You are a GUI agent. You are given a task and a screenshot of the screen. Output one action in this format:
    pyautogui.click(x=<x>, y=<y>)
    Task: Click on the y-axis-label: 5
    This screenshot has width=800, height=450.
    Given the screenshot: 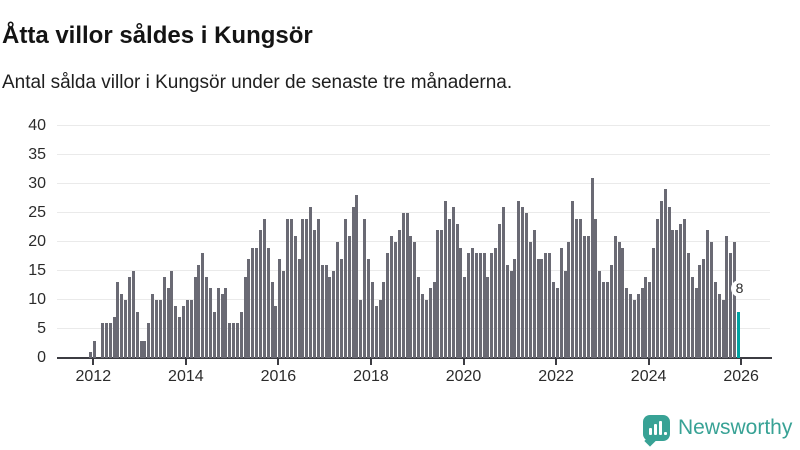 What is the action you would take?
    pyautogui.click(x=41, y=328)
    